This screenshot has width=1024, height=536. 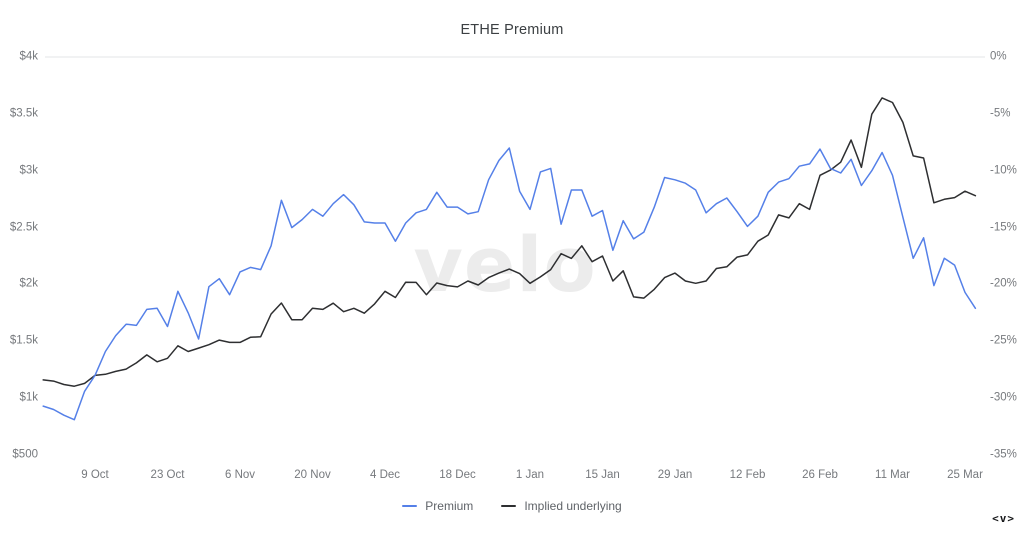 I want to click on x-axis-label: 26 Feb, so click(x=820, y=475).